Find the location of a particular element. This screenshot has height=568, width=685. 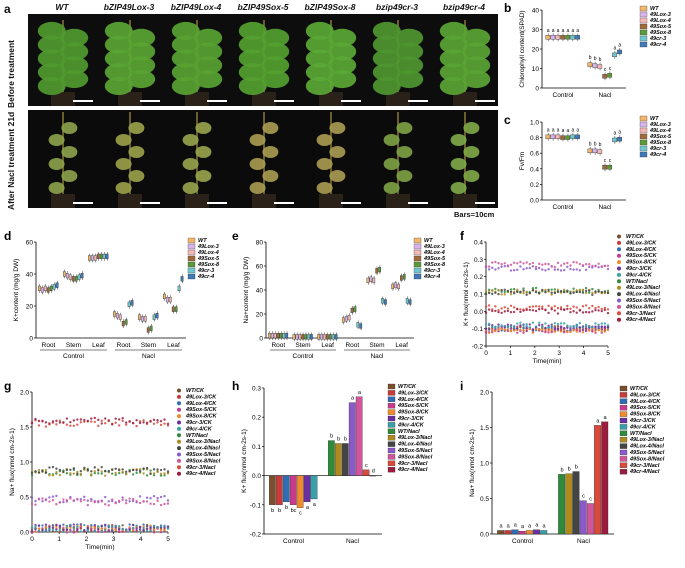

chart-h-legend-label: 49Lox-3/CK is located at coordinates (413, 393).